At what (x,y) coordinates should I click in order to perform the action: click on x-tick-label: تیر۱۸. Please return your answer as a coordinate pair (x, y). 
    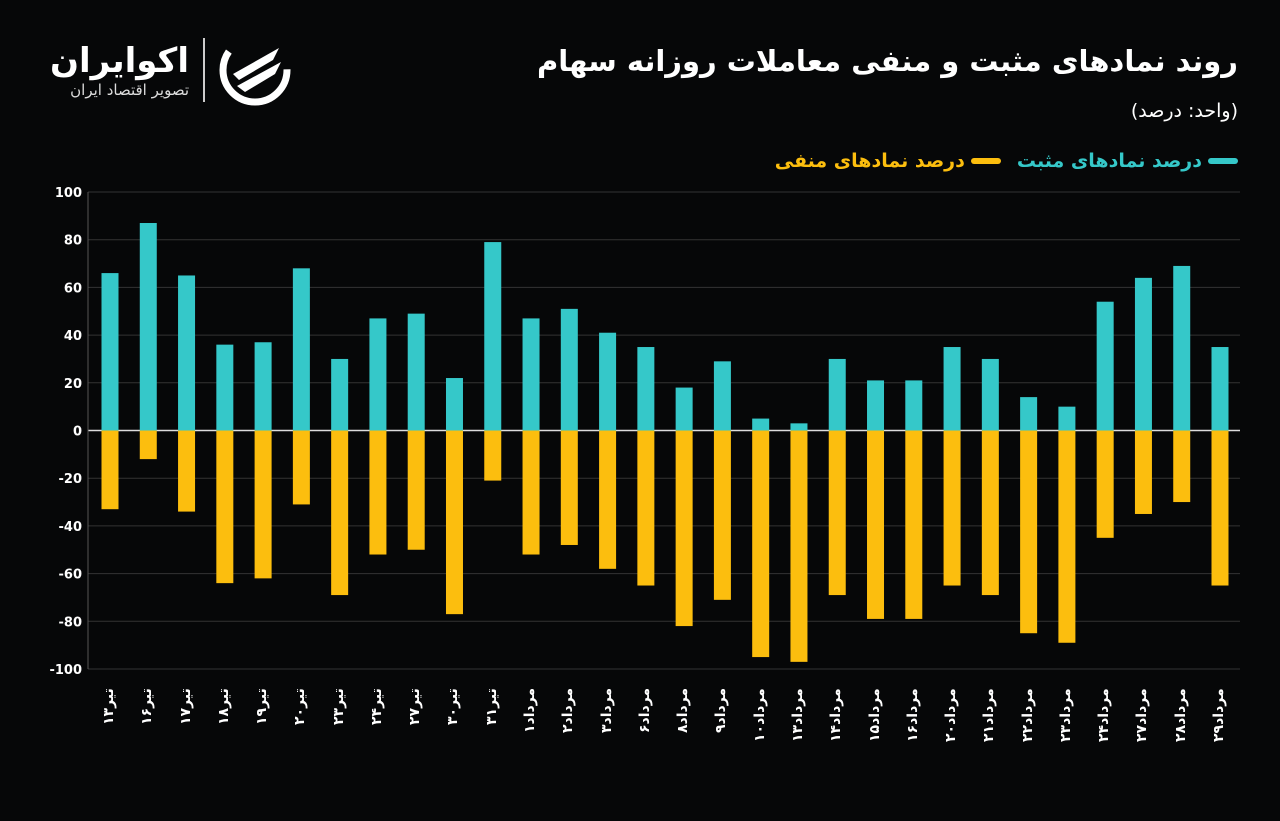
    Looking at the image, I should click on (223, 706).